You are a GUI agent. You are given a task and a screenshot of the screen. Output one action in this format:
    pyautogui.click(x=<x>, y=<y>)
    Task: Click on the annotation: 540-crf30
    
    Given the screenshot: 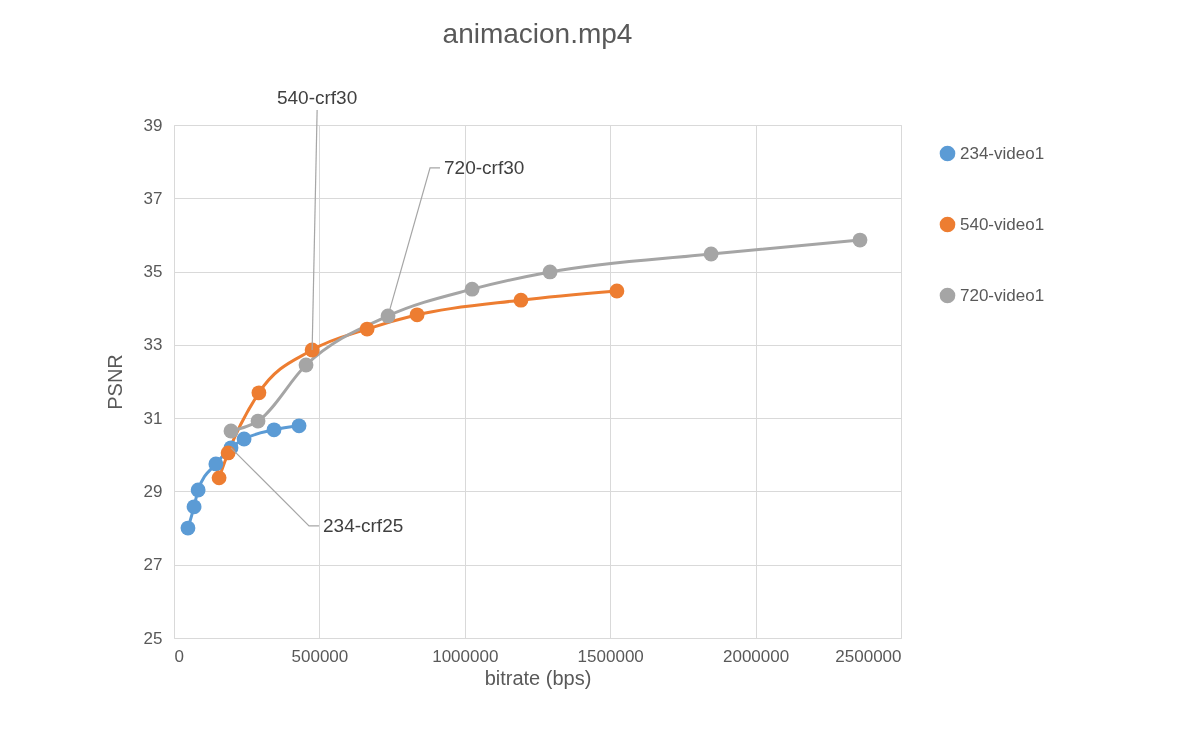 What is the action you would take?
    pyautogui.click(x=317, y=97)
    